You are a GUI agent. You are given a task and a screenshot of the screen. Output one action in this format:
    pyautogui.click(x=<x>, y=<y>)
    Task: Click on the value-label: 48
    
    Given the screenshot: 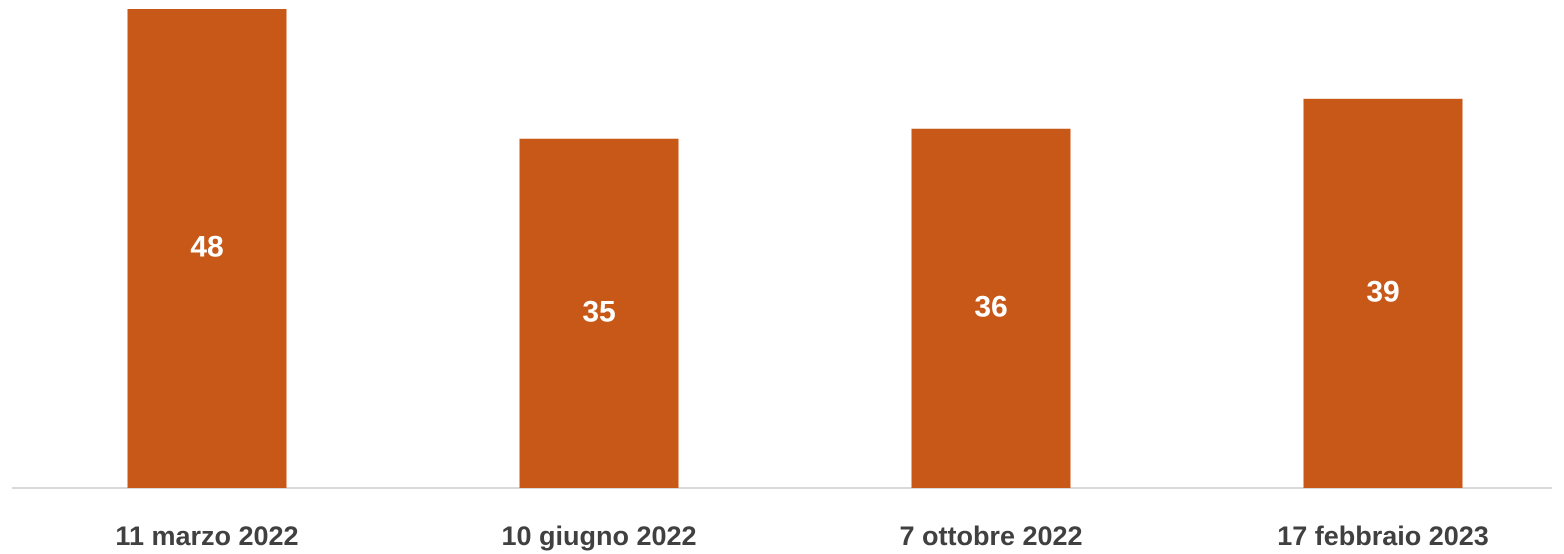 What is the action you would take?
    pyautogui.click(x=206, y=246)
    